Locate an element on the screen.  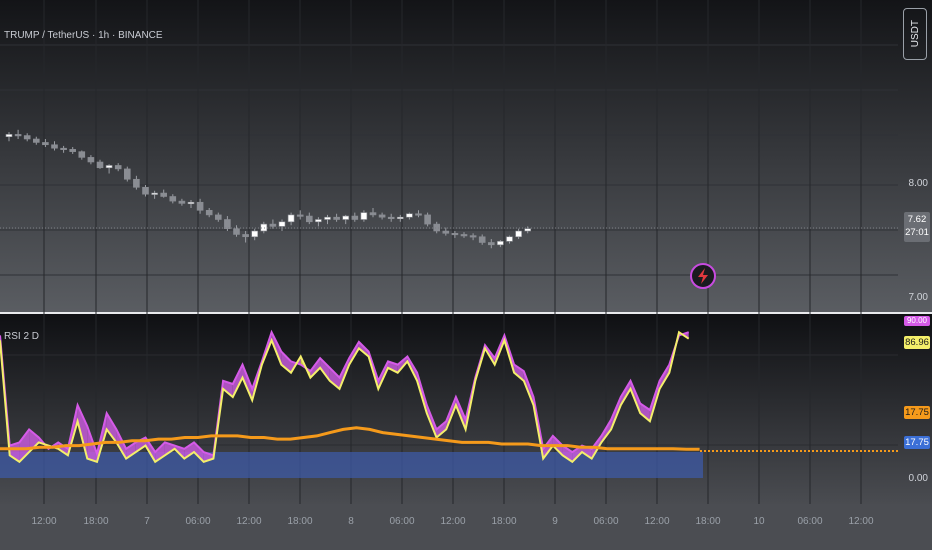
lightning-icon is located at coordinates (703, 276).